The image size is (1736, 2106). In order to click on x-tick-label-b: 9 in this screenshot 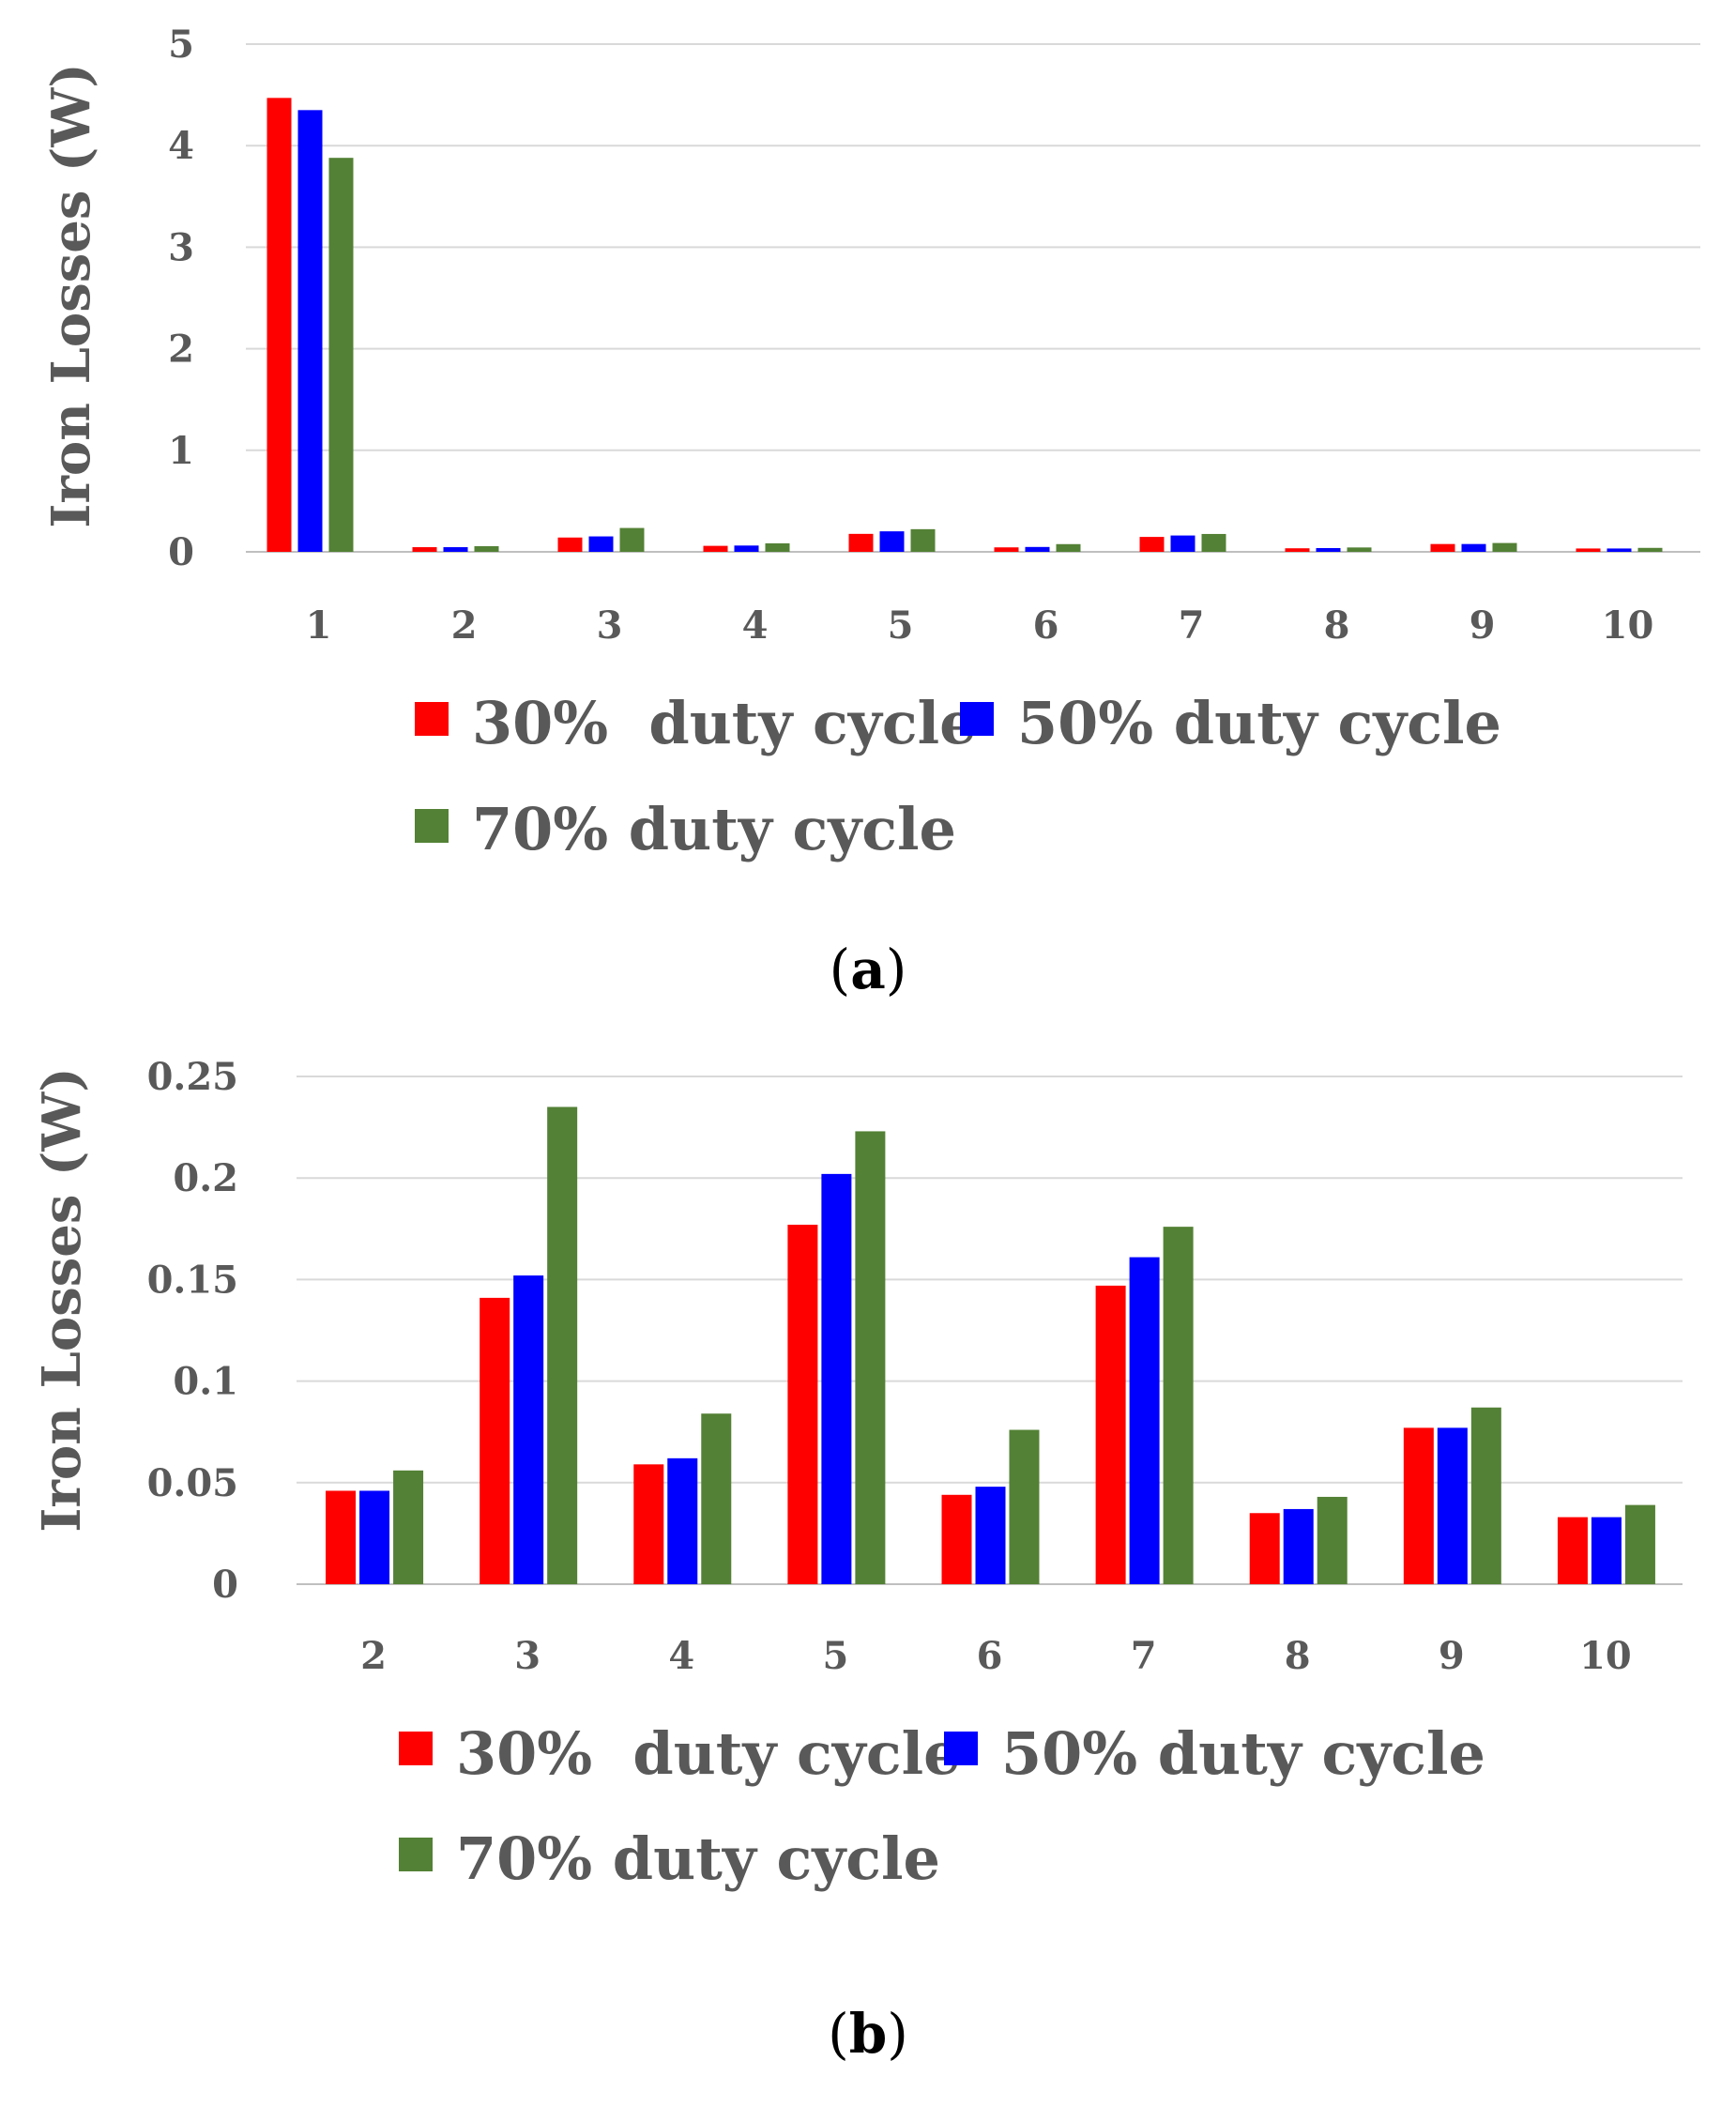, I will do `click(1452, 1656)`.